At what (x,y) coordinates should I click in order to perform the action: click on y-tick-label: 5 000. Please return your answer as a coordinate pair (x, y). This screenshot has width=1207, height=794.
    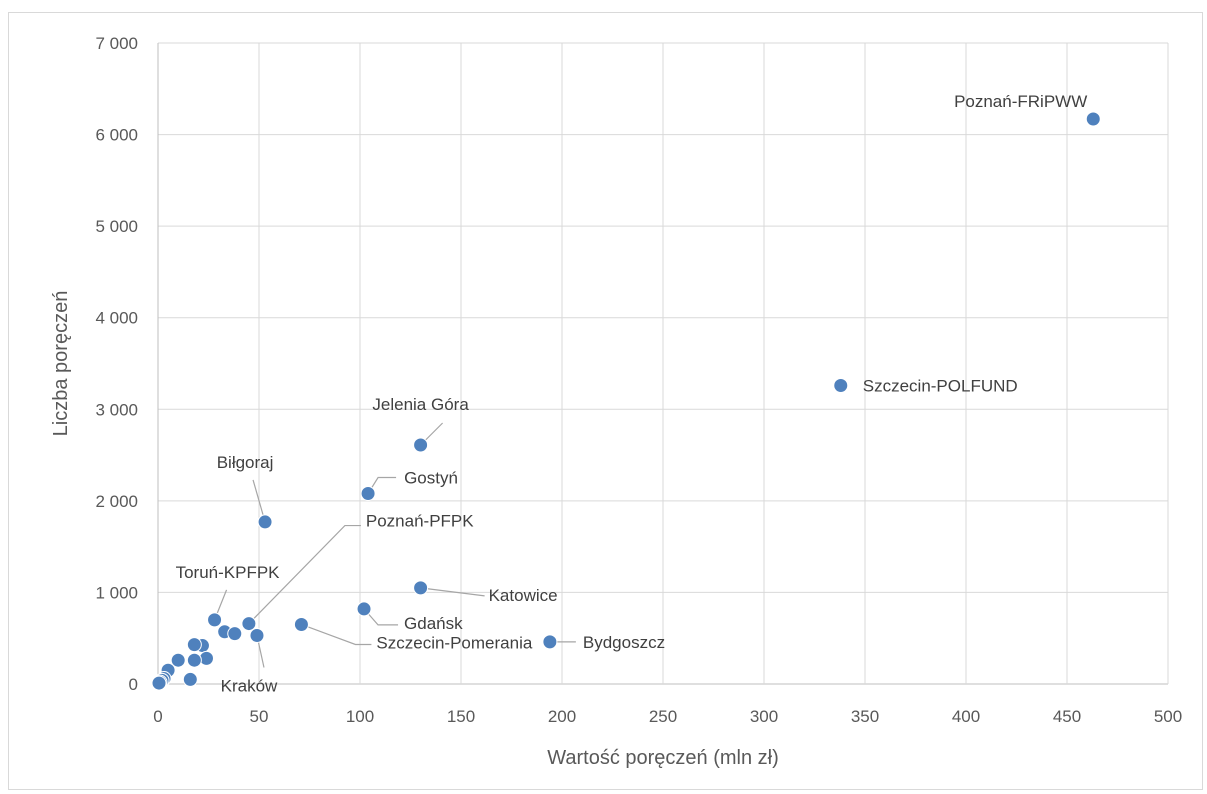
    Looking at the image, I should click on (116, 226).